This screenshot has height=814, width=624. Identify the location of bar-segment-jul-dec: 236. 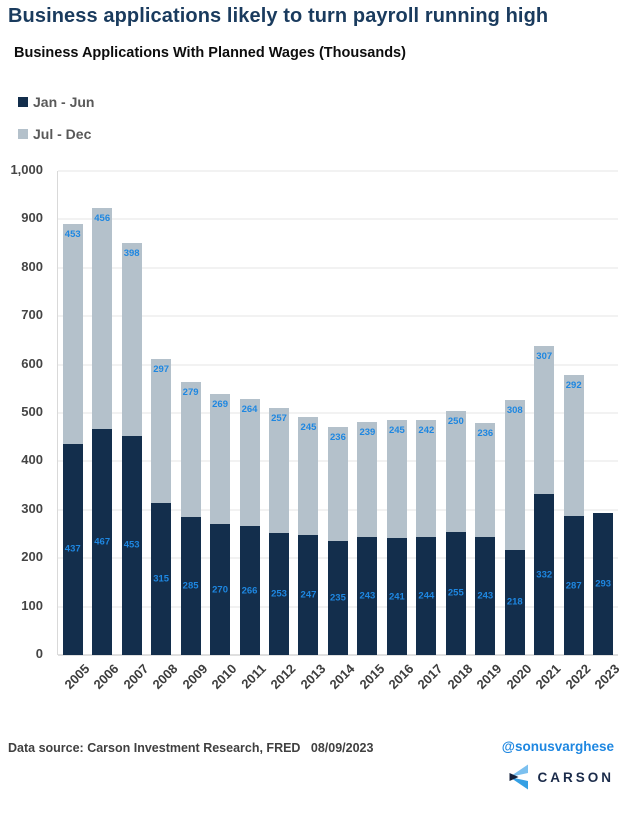
(485, 480).